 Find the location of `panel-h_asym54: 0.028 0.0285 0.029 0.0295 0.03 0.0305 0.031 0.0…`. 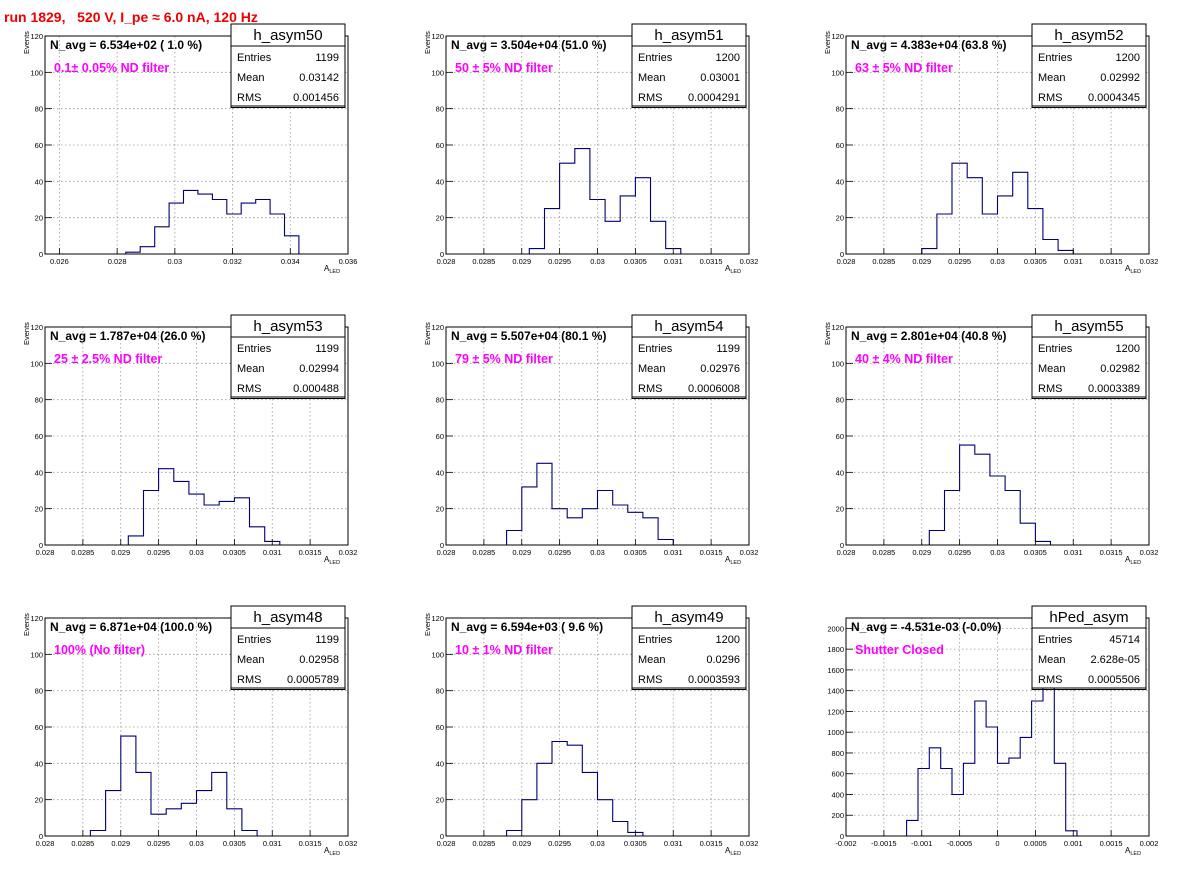

panel-h_asym54: 0.028 0.0285 0.029 0.0295 0.03 0.0305 0.031 0.0… is located at coordinates (591, 440).